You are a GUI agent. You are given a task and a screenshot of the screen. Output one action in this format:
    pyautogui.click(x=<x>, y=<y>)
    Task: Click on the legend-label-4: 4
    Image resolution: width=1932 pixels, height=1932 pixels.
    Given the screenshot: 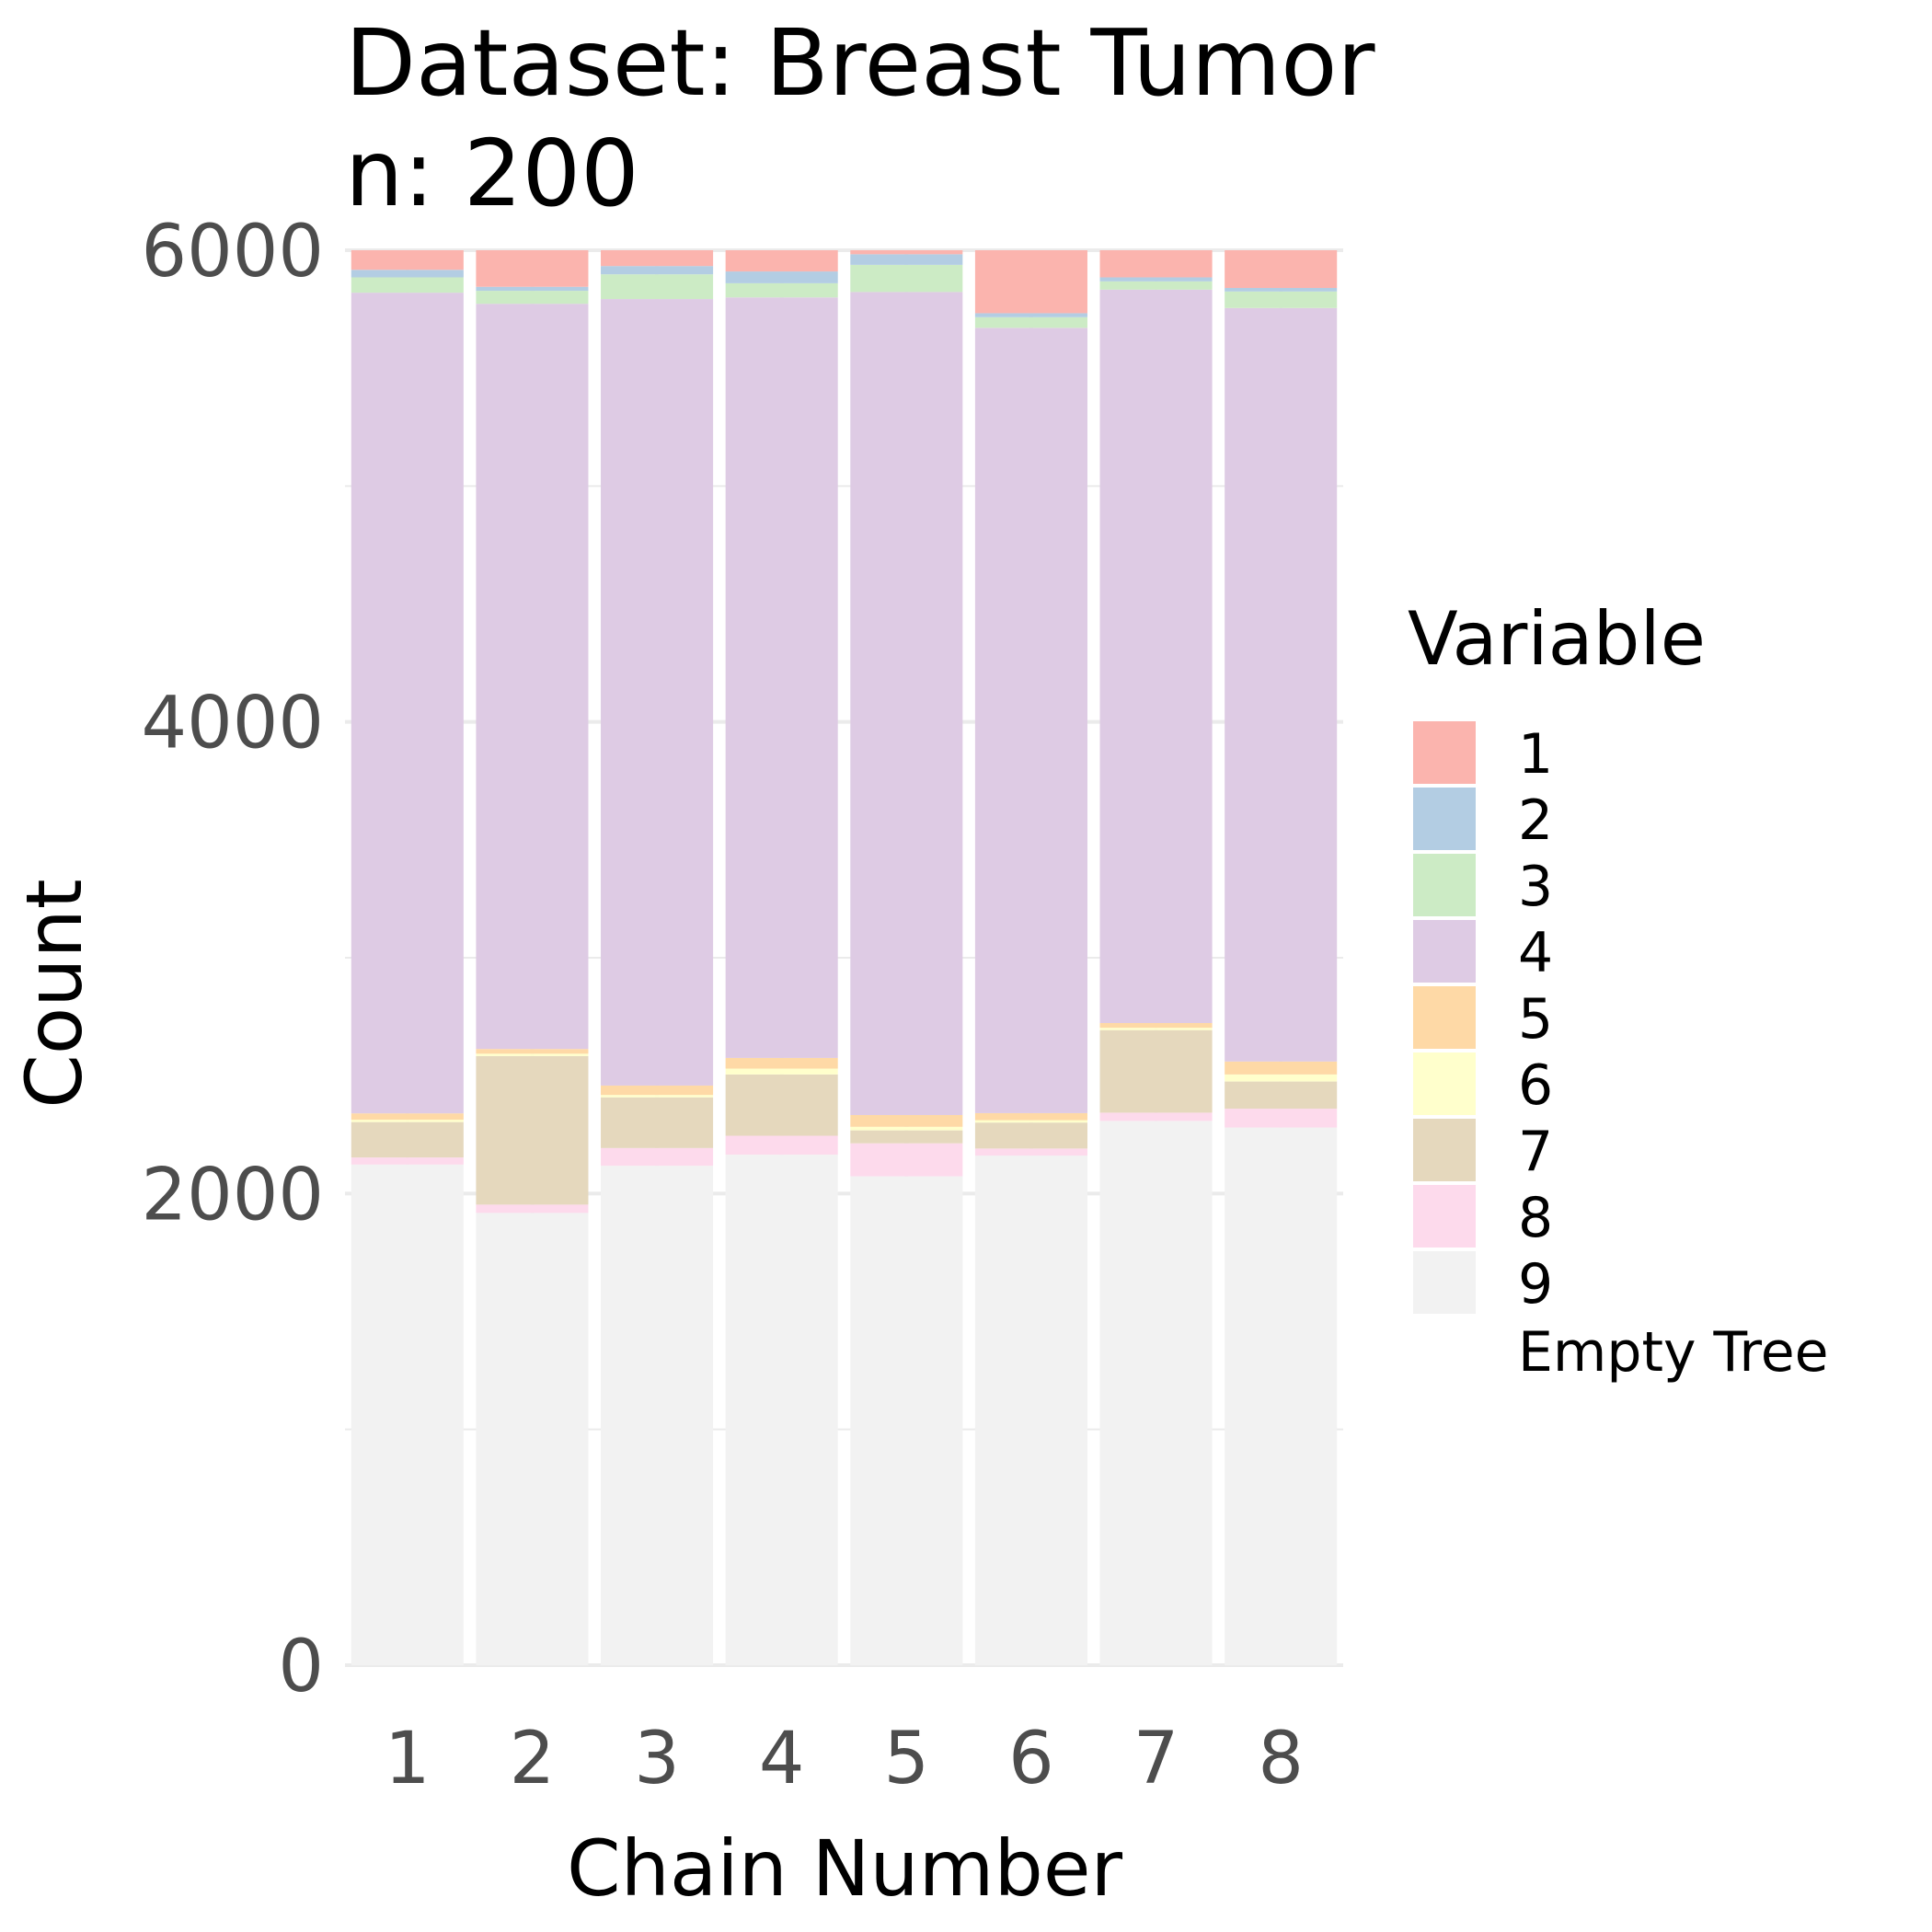 What is the action you would take?
    pyautogui.click(x=1535, y=953)
    